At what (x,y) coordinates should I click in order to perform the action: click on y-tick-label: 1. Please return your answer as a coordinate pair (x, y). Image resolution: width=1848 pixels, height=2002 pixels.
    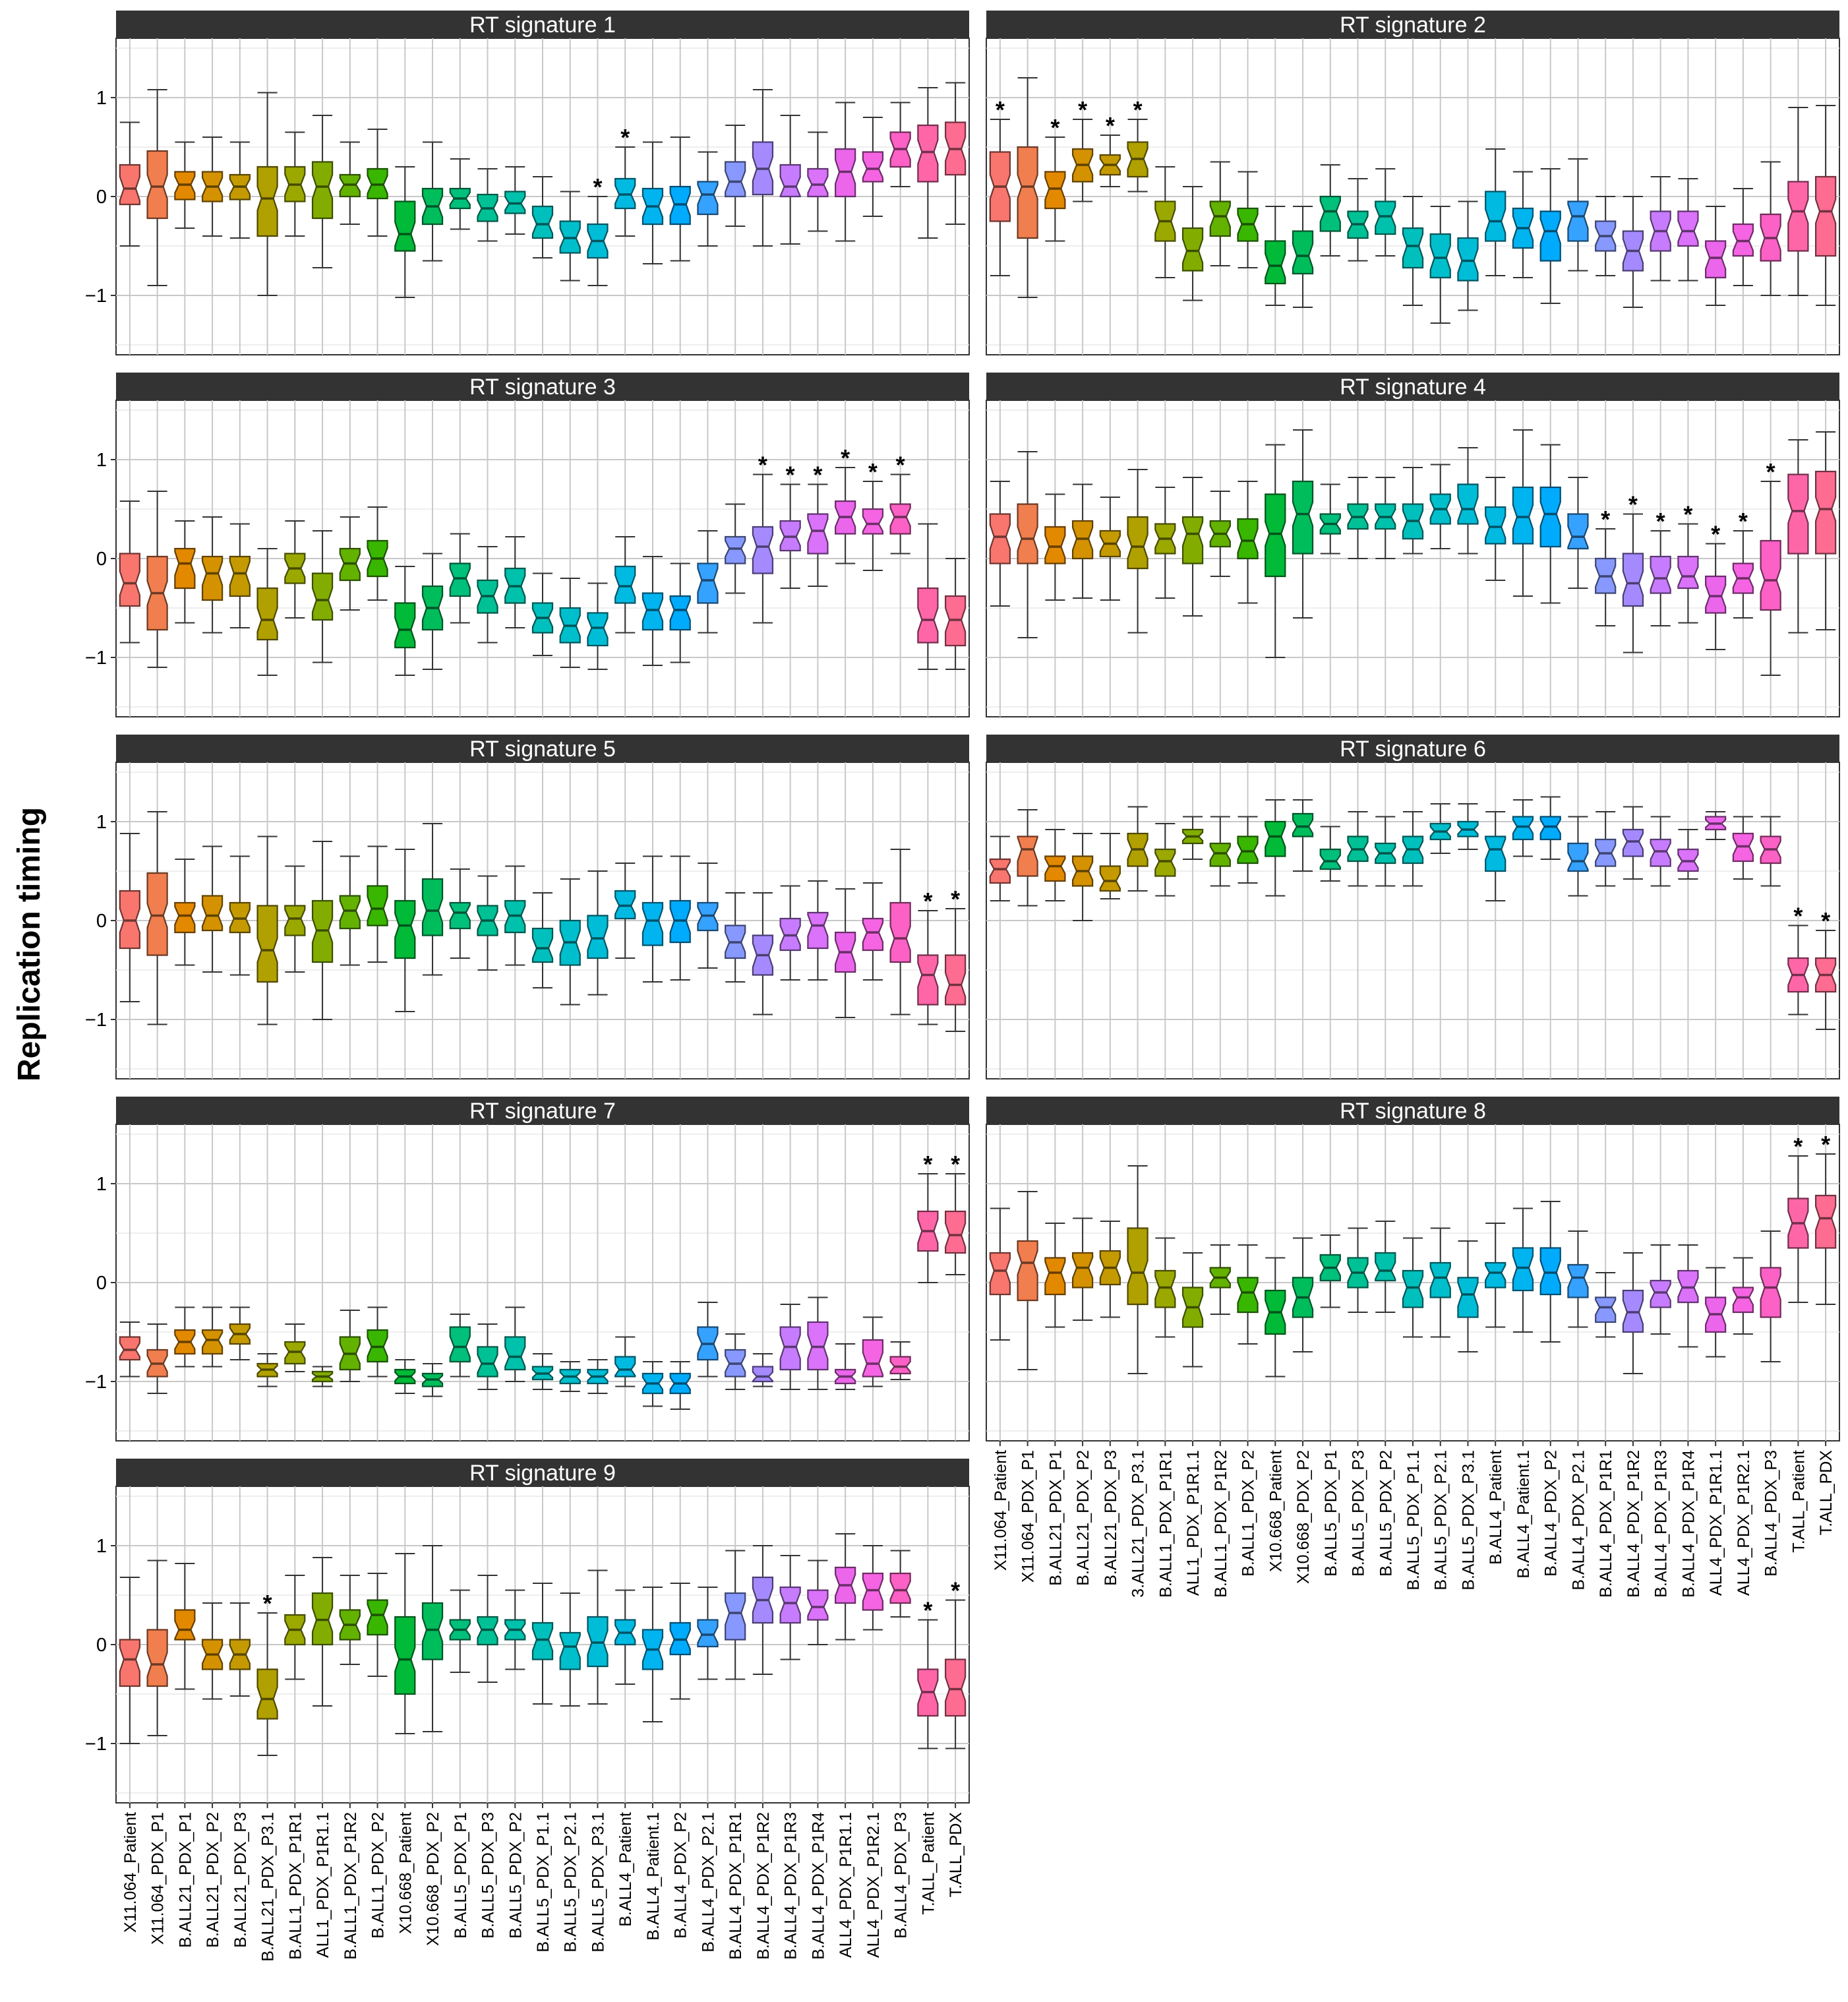
    Looking at the image, I should click on (101, 460).